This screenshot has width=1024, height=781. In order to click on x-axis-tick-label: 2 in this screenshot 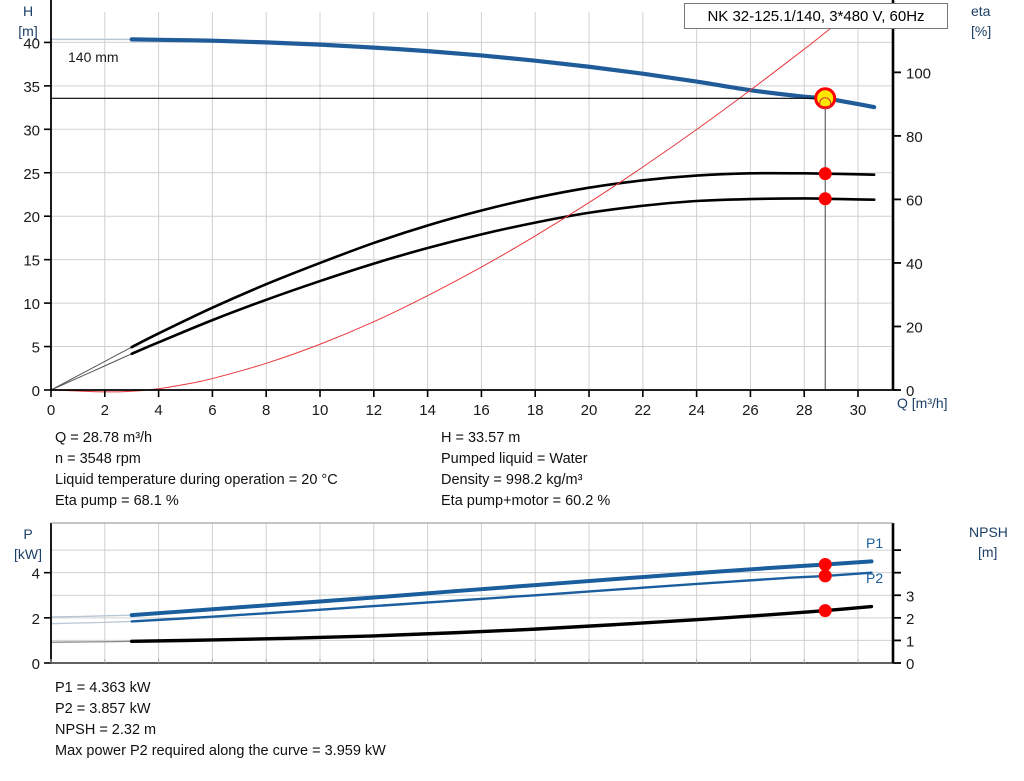, I will do `click(105, 410)`.